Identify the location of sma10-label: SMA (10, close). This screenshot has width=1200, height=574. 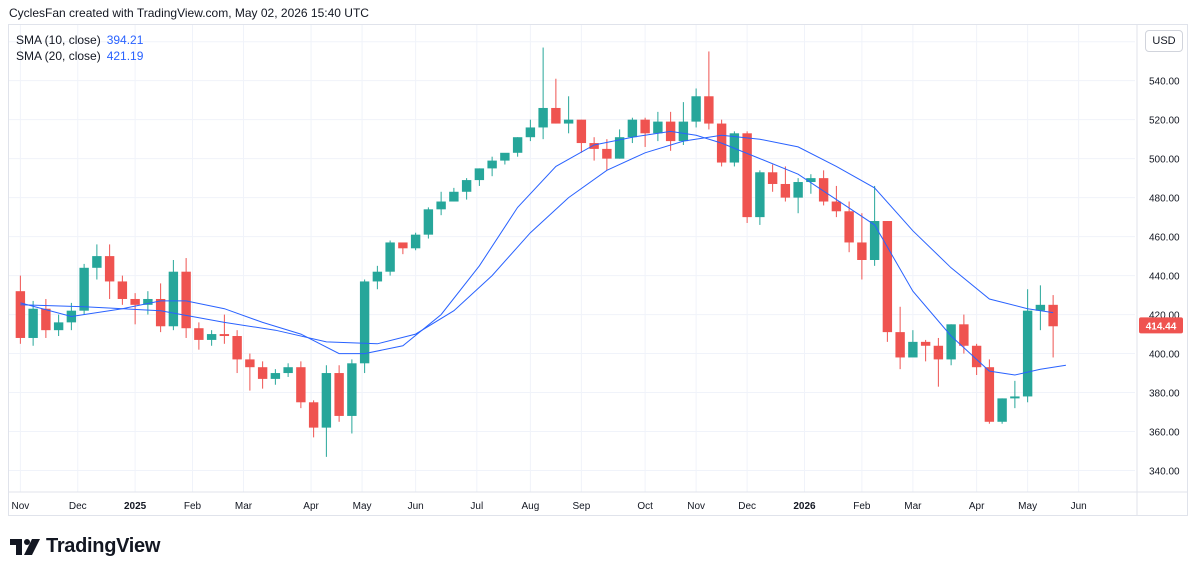
(58, 40).